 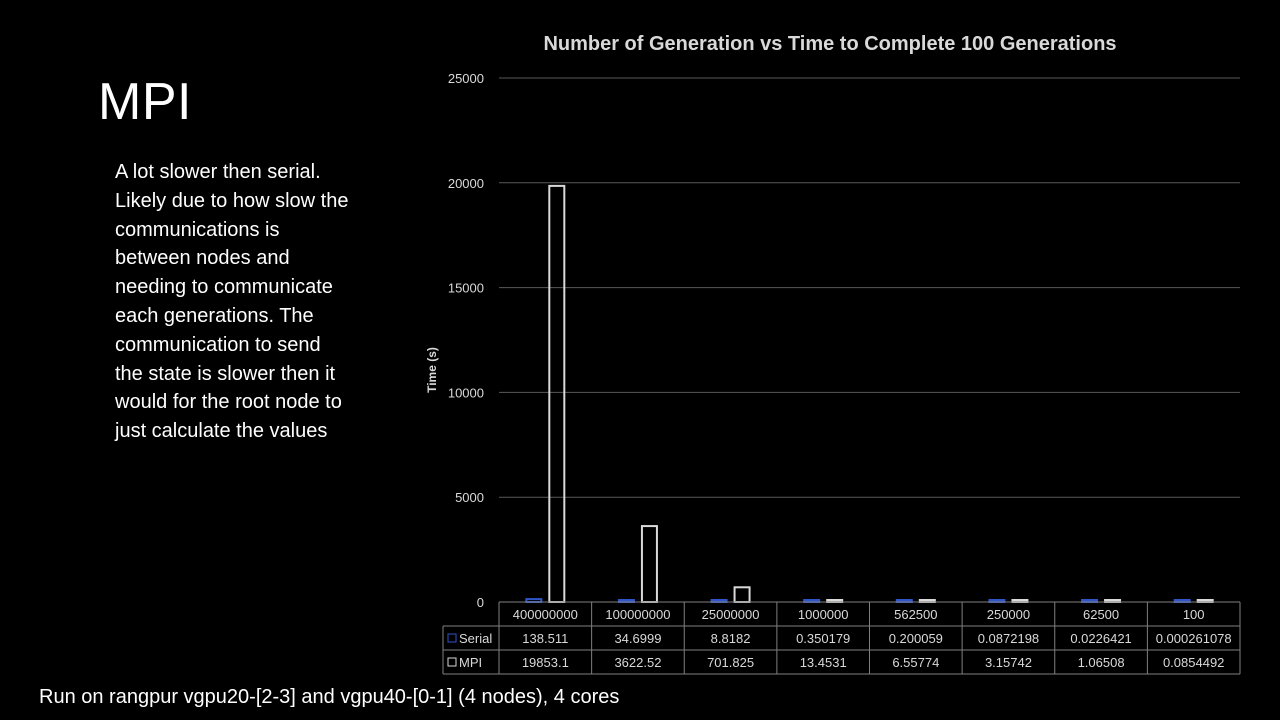 I want to click on notes-line: the state is slower then it, so click(x=225, y=373).